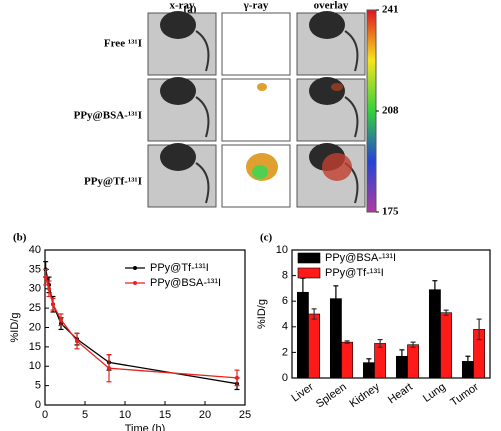 The image size is (501, 431). I want to click on x-tick-label: 20, so click(205, 415).